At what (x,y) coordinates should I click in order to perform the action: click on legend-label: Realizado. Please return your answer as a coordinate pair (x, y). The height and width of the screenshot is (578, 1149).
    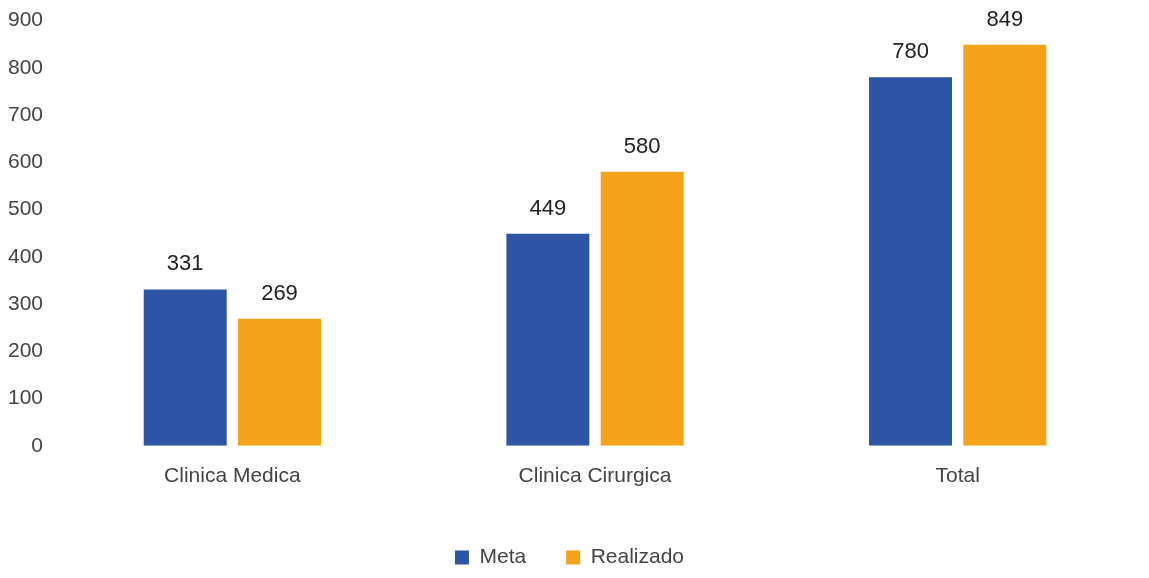
    Looking at the image, I should click on (637, 556).